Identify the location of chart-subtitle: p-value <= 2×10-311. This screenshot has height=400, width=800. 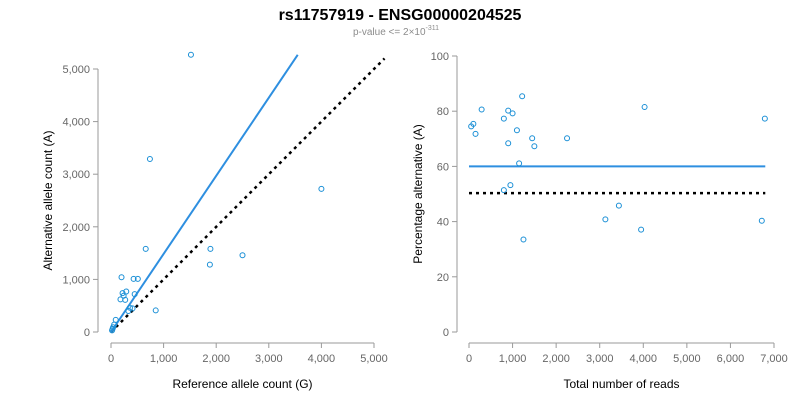
(396, 31).